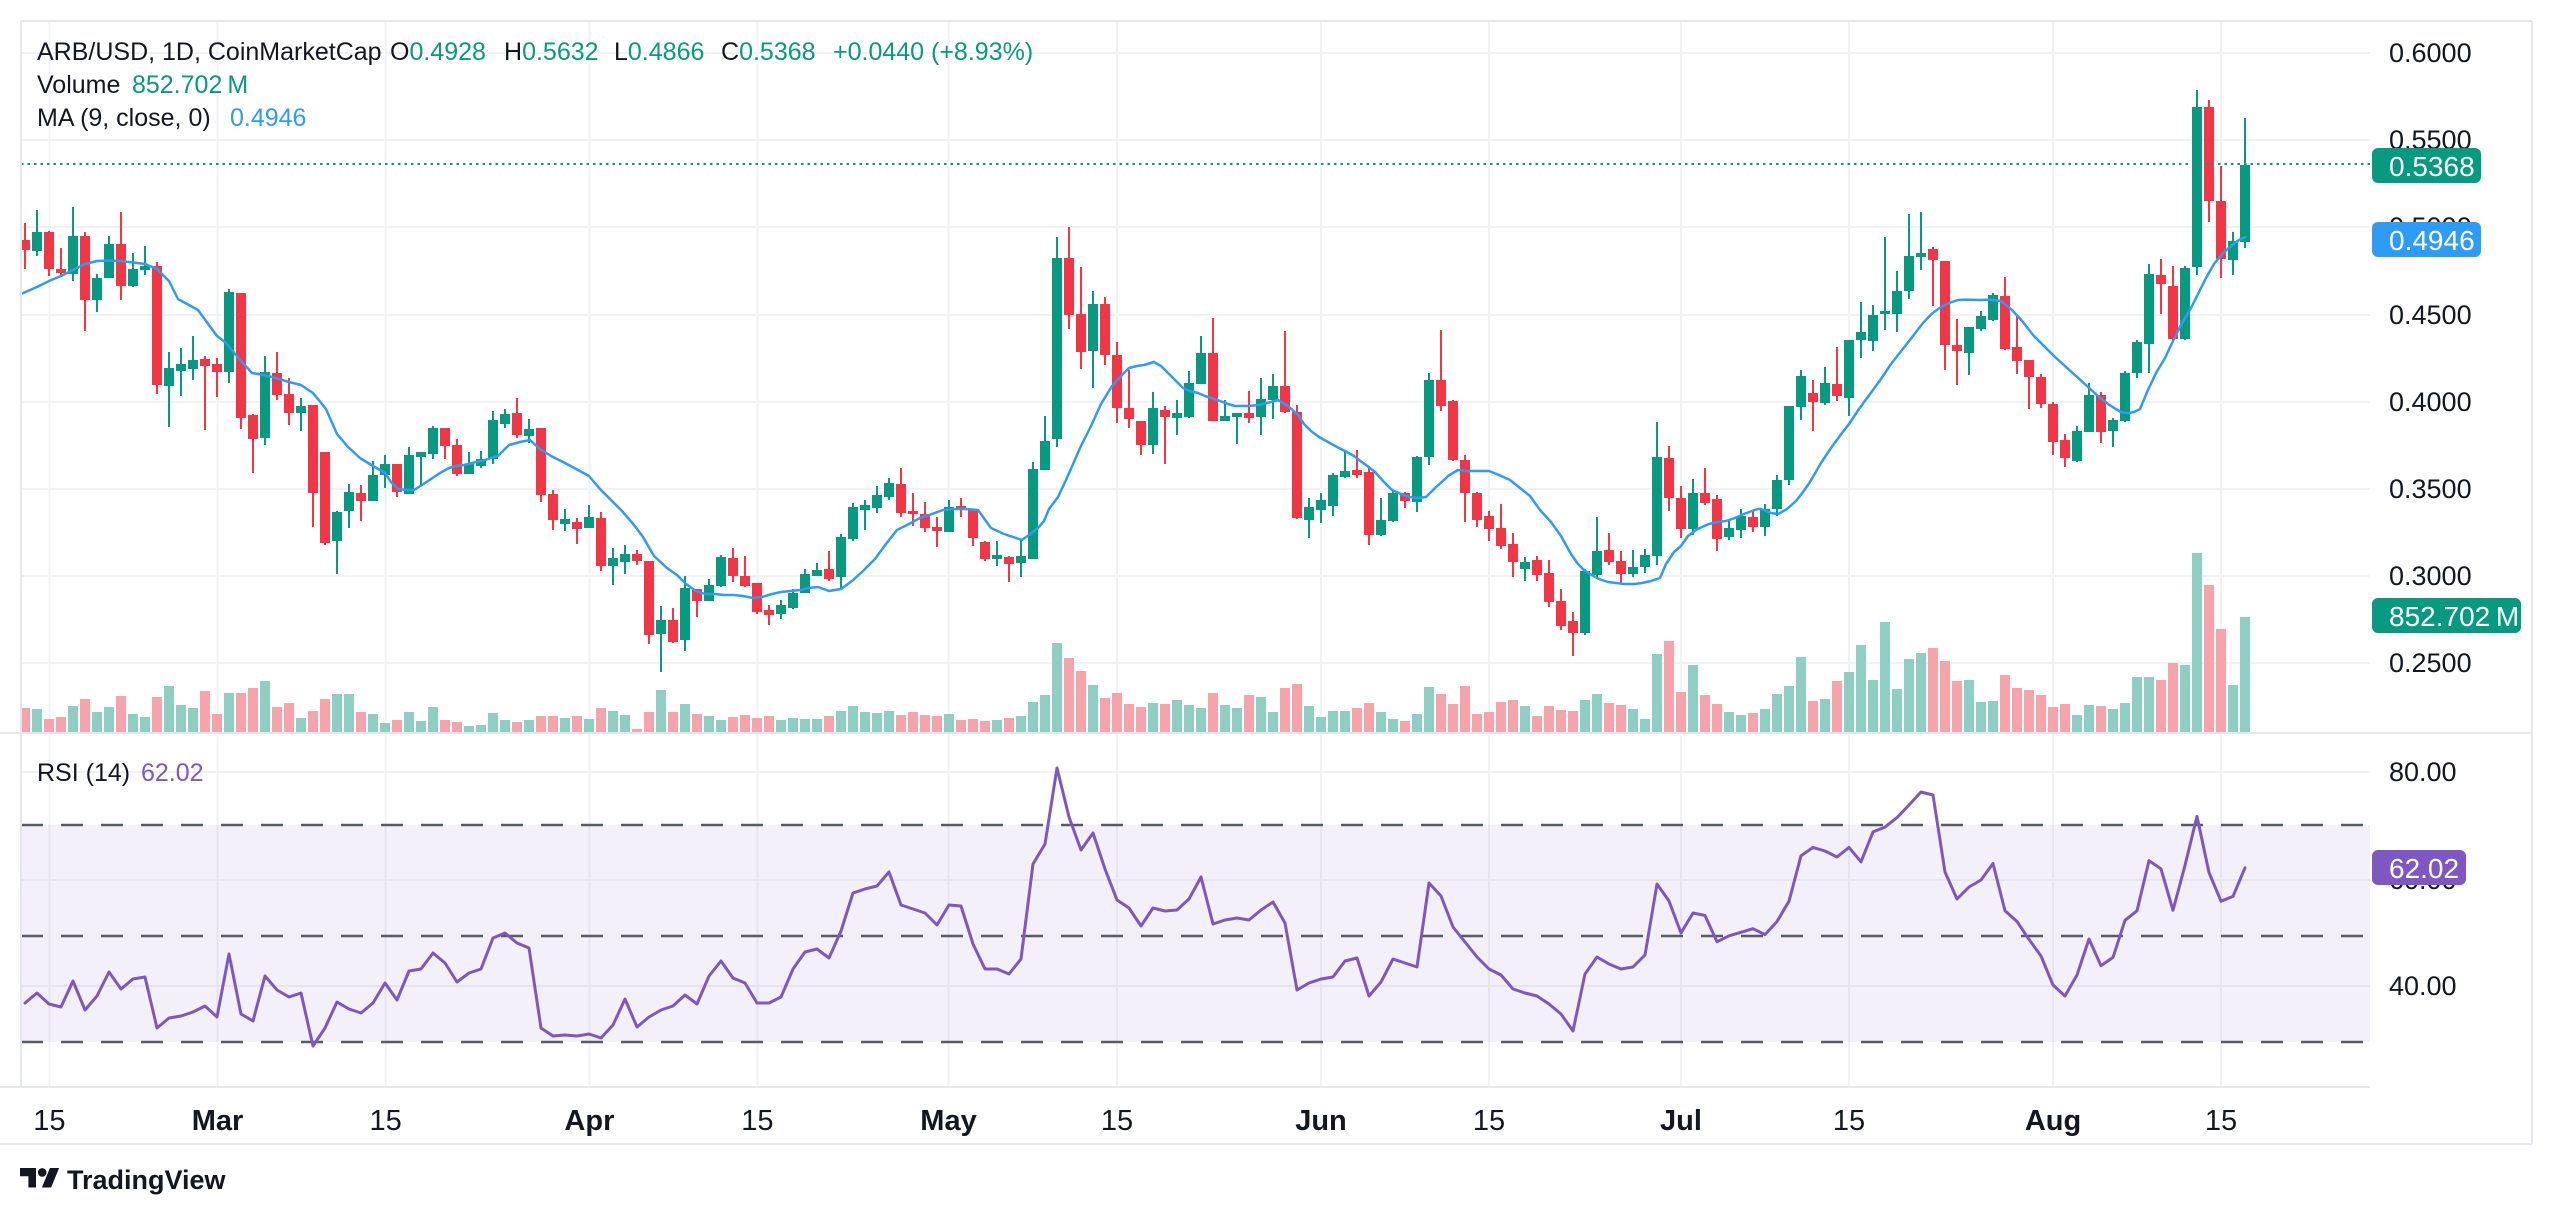 The image size is (2552, 1214). Describe the element at coordinates (948, 1121) in the screenshot. I see `svg-text: May` at that location.